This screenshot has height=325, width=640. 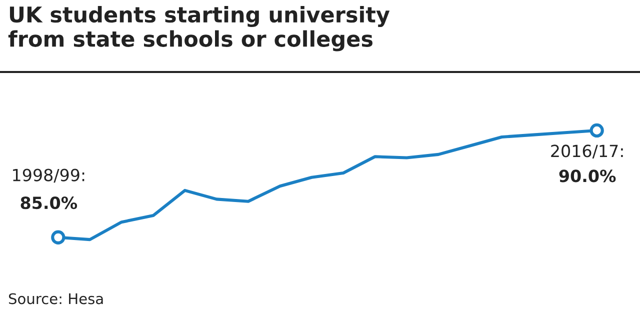 I want to click on source-note: Source: Hesa, so click(x=55, y=298).